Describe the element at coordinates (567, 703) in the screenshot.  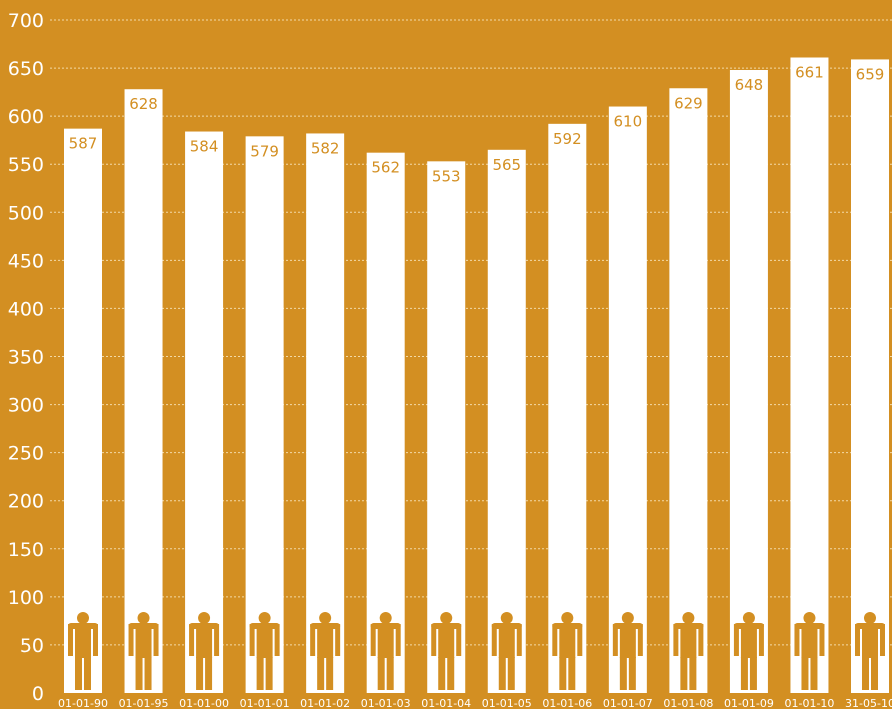
I see `x-tick-label: 01-01-06` at that location.